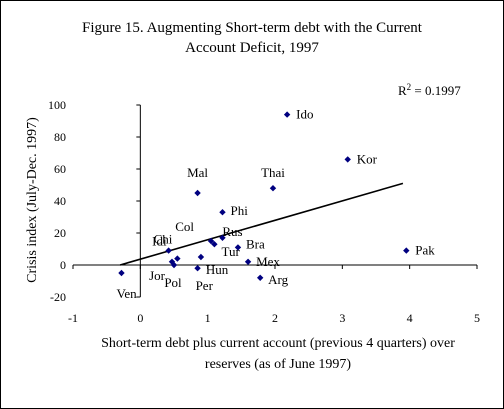 The image size is (504, 409). Describe the element at coordinates (177, 258) in the screenshot. I see `data-point-chi` at that location.